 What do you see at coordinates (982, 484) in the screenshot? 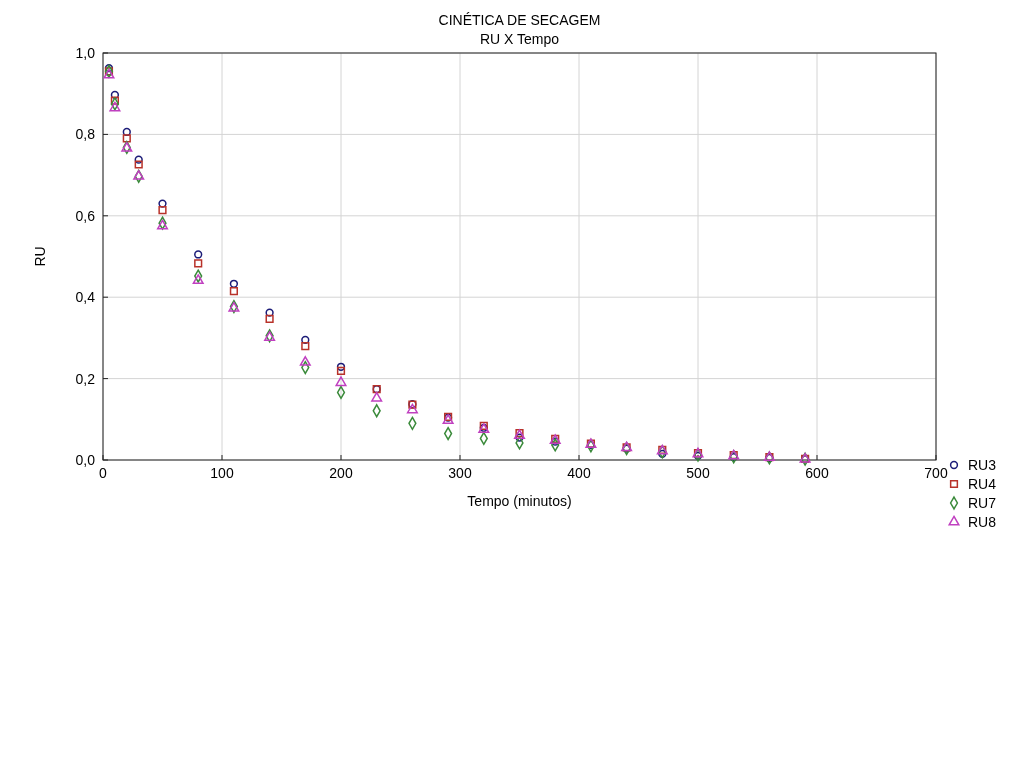
I see `legend-label: RU4` at bounding box center [982, 484].